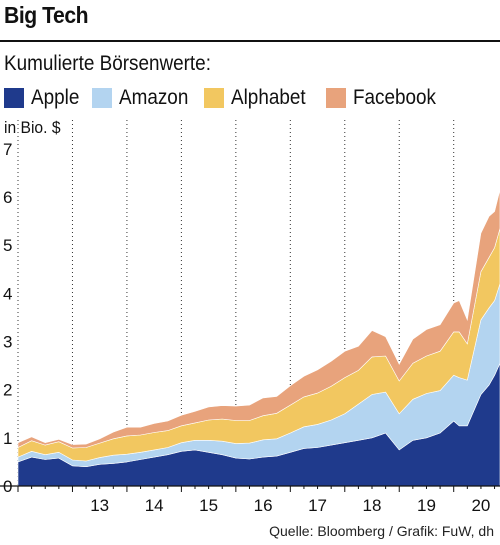 The image size is (500, 545). What do you see at coordinates (395, 97) in the screenshot?
I see `legend-label-facebook: Facebook` at bounding box center [395, 97].